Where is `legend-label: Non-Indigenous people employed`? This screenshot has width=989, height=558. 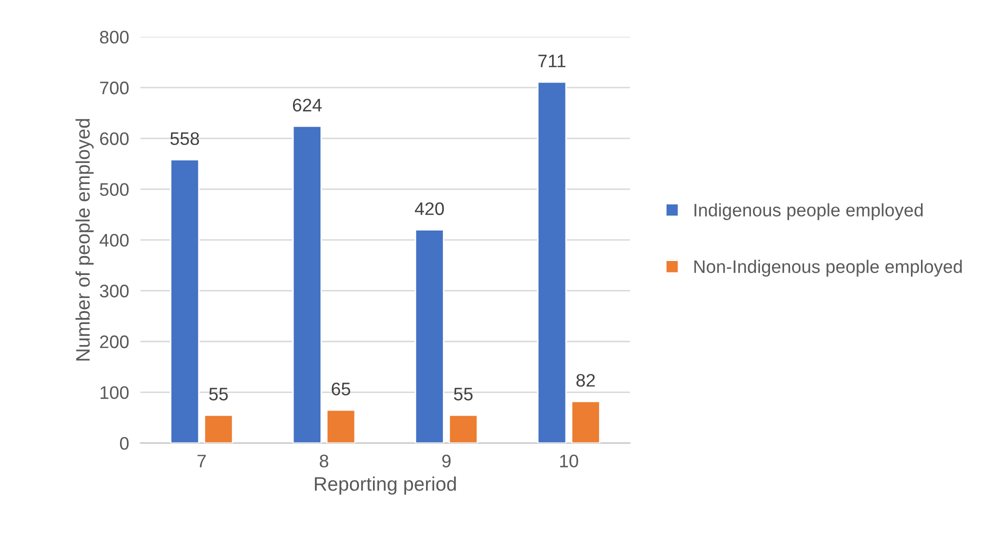 legend-label: Non-Indigenous people employed is located at coordinates (828, 268).